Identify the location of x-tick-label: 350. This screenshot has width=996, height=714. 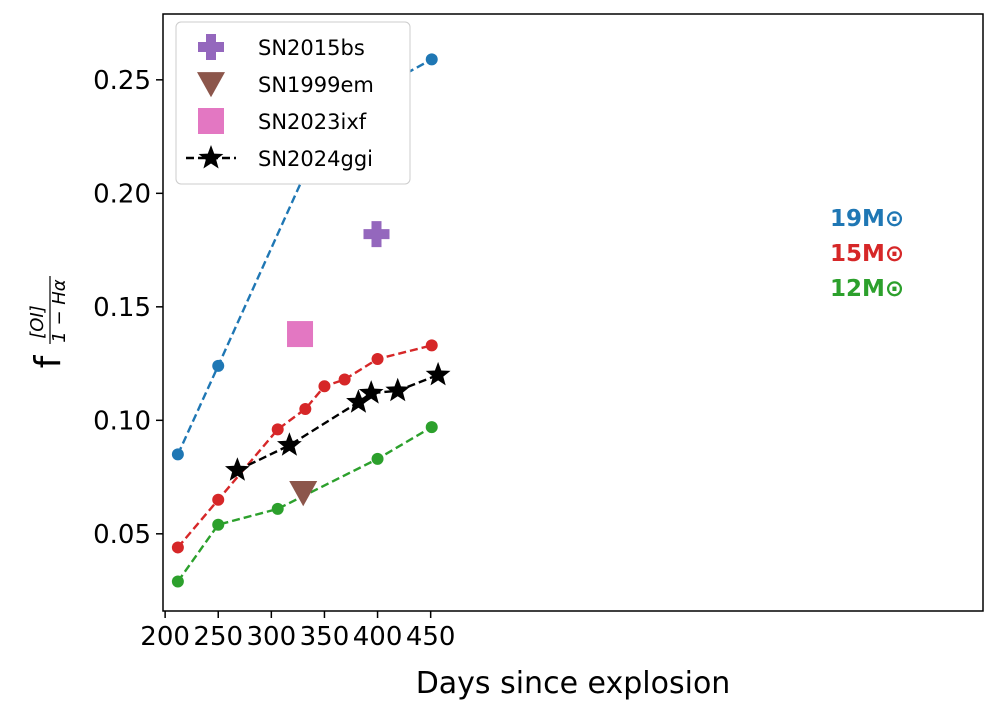
(325, 637).